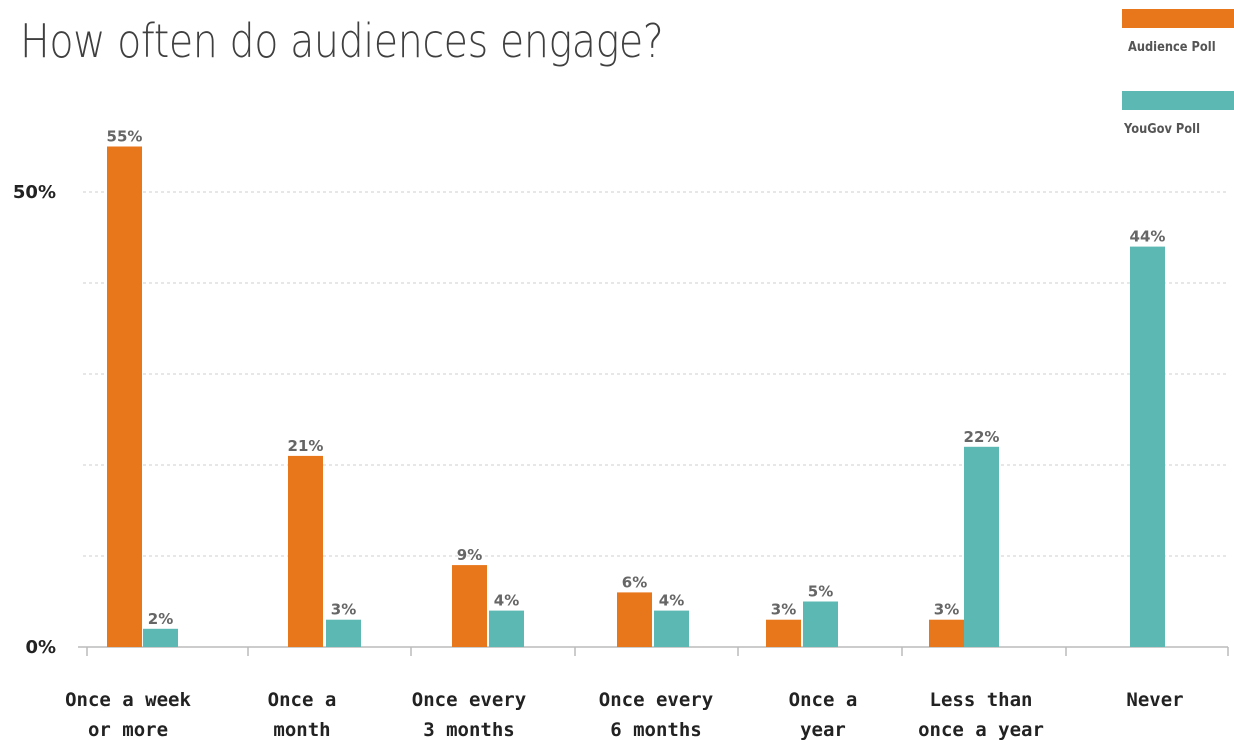 This screenshot has width=1234, height=740. What do you see at coordinates (128, 700) in the screenshot?
I see `category-label-line: Once a week` at bounding box center [128, 700].